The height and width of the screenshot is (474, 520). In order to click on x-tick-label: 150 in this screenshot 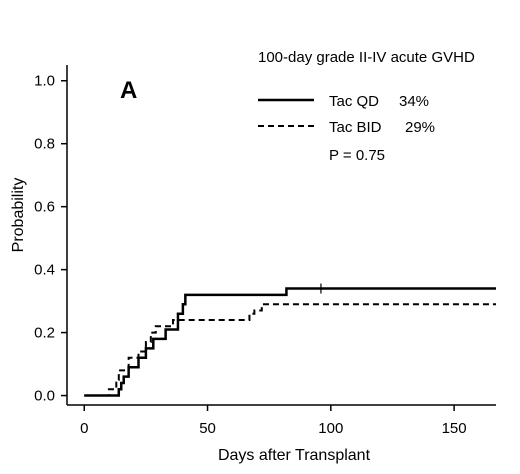, I will do `click(454, 428)`.